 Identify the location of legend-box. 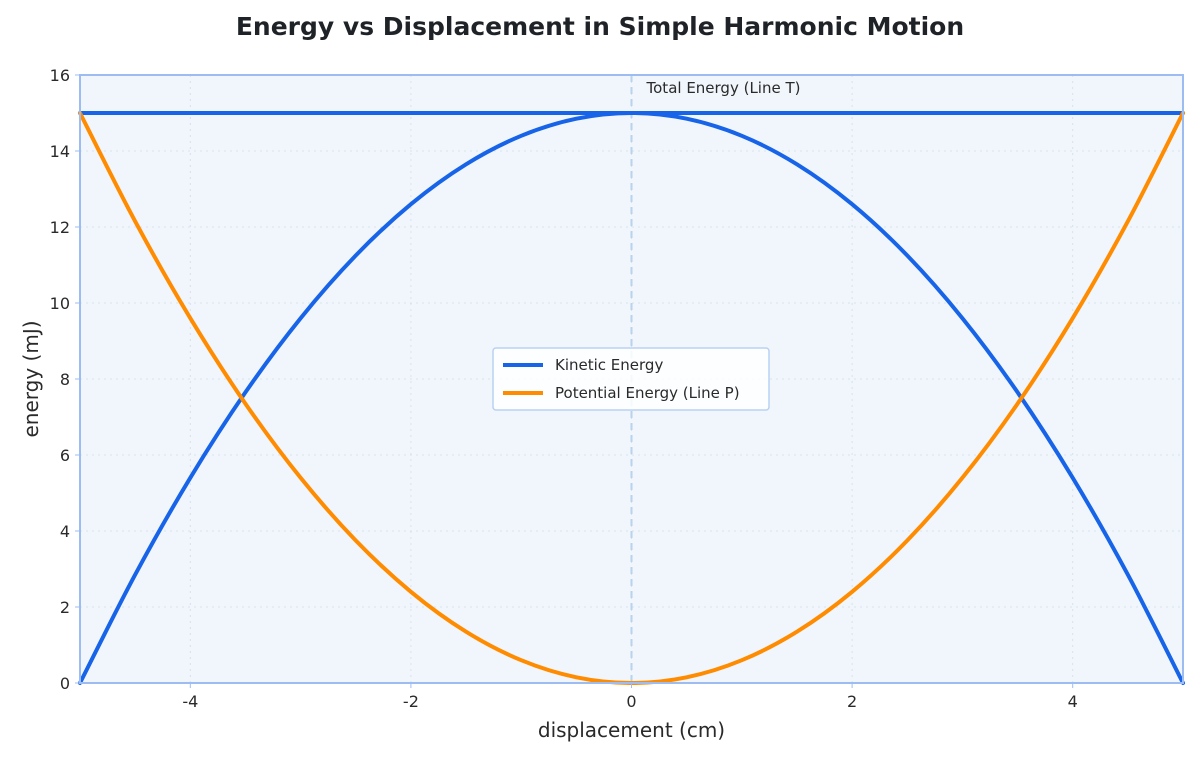
(631, 379).